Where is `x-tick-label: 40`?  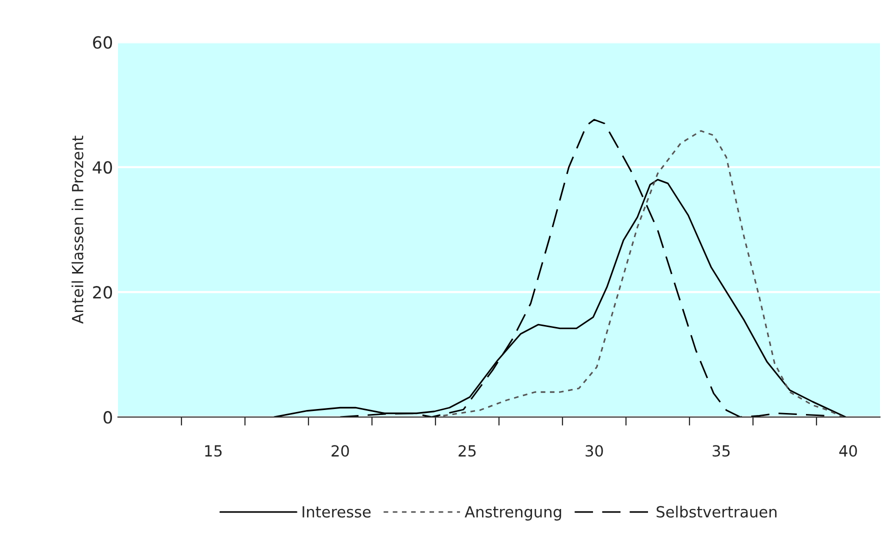 x-tick-label: 40 is located at coordinates (848, 451).